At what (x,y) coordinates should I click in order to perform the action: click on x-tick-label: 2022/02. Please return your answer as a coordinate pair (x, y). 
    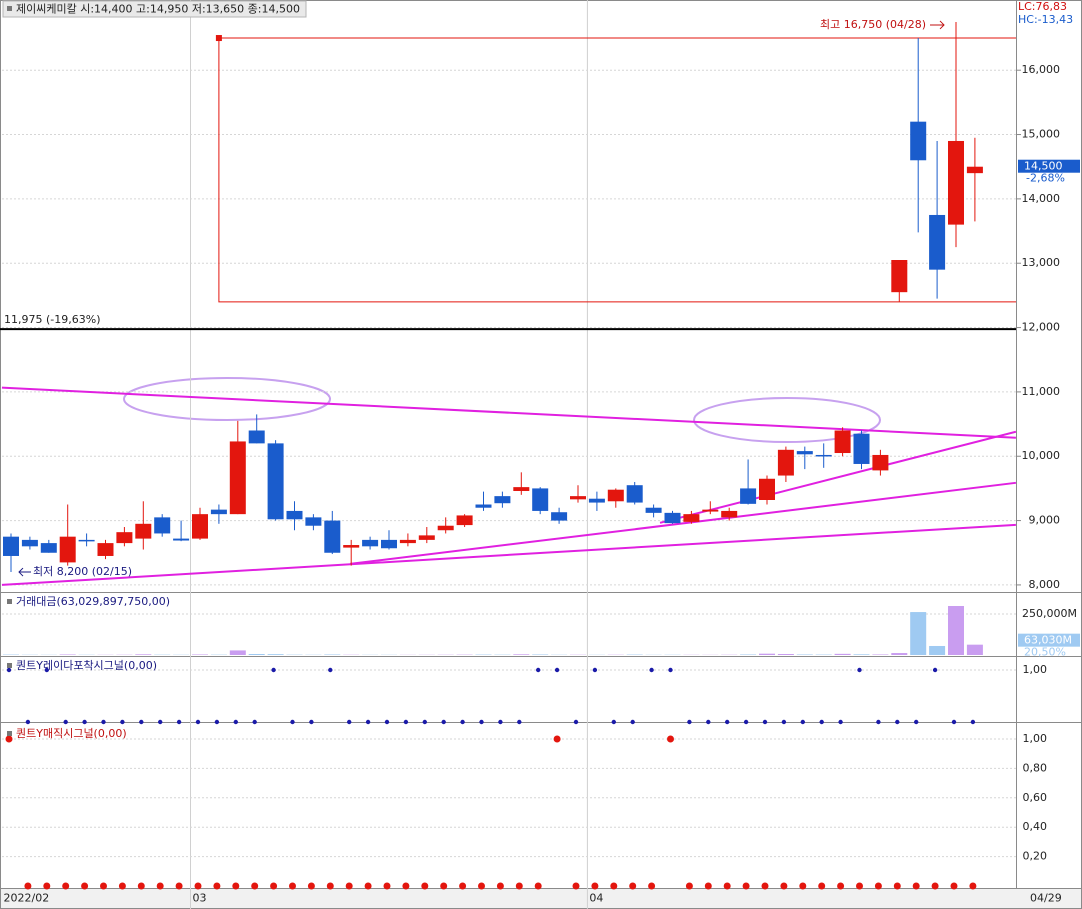
    Looking at the image, I should click on (27, 898).